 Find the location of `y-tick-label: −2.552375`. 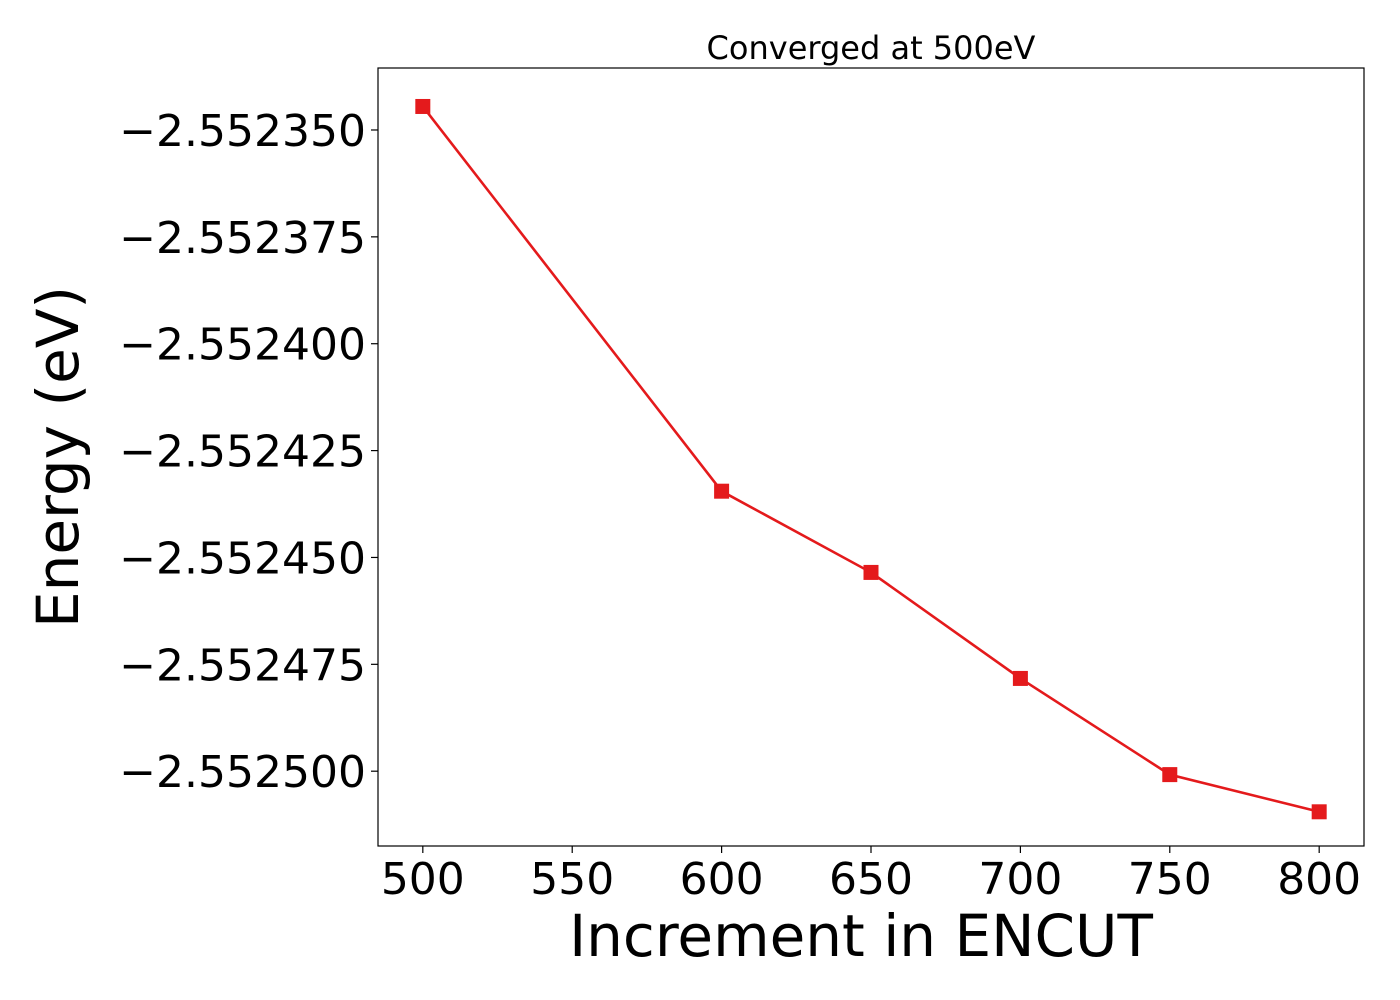

y-tick-label: −2.552375 is located at coordinates (242, 238).